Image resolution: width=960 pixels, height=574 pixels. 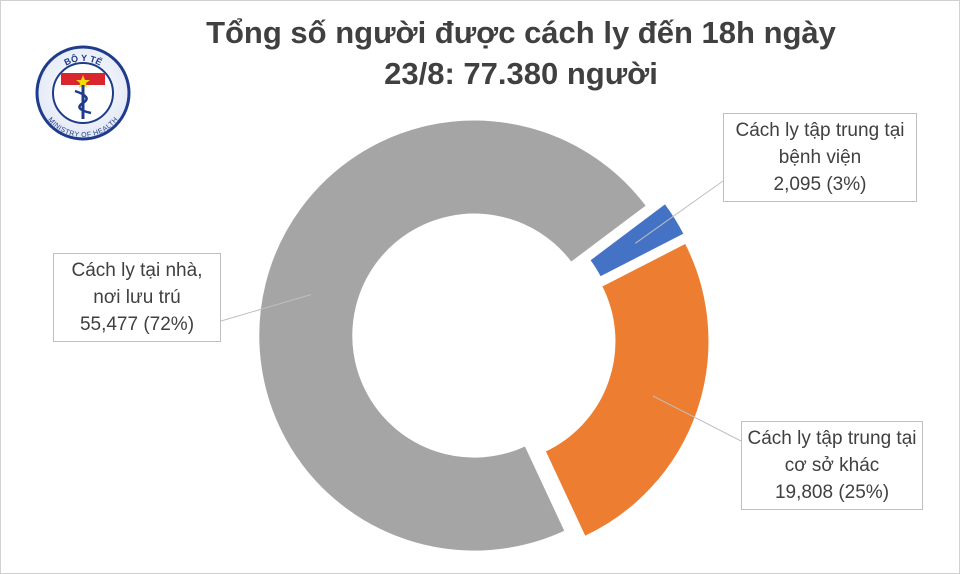 I want to click on callout: Cách ly tại nhà, nơi lưu trú 55,477 (72%), so click(x=137, y=297).